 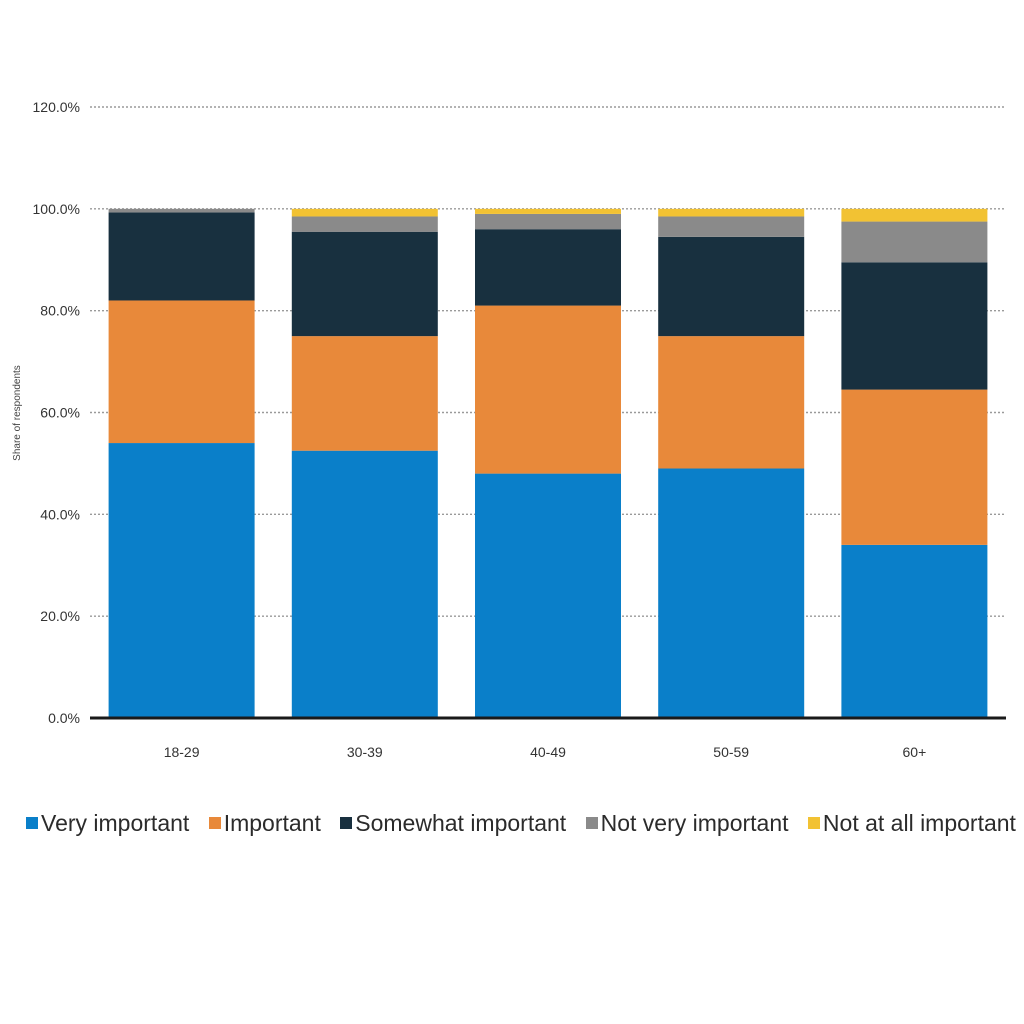 I want to click on x-tick-labels: 18-29 30-39 40-49 50-59 60+, so click(x=545, y=752).